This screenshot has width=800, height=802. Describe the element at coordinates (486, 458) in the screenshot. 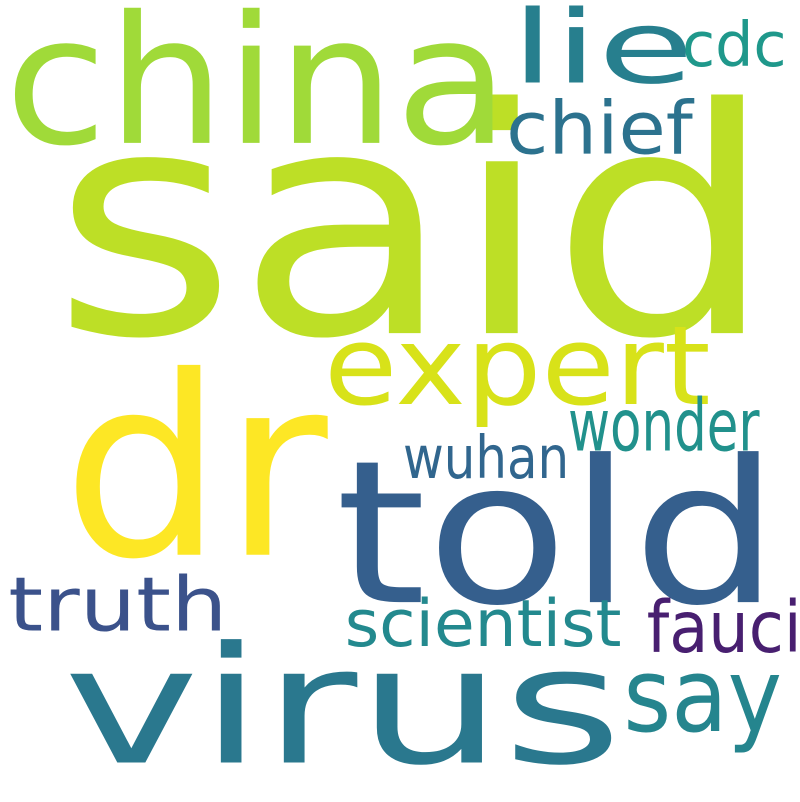

I see `word-wuhan: wuhan` at that location.